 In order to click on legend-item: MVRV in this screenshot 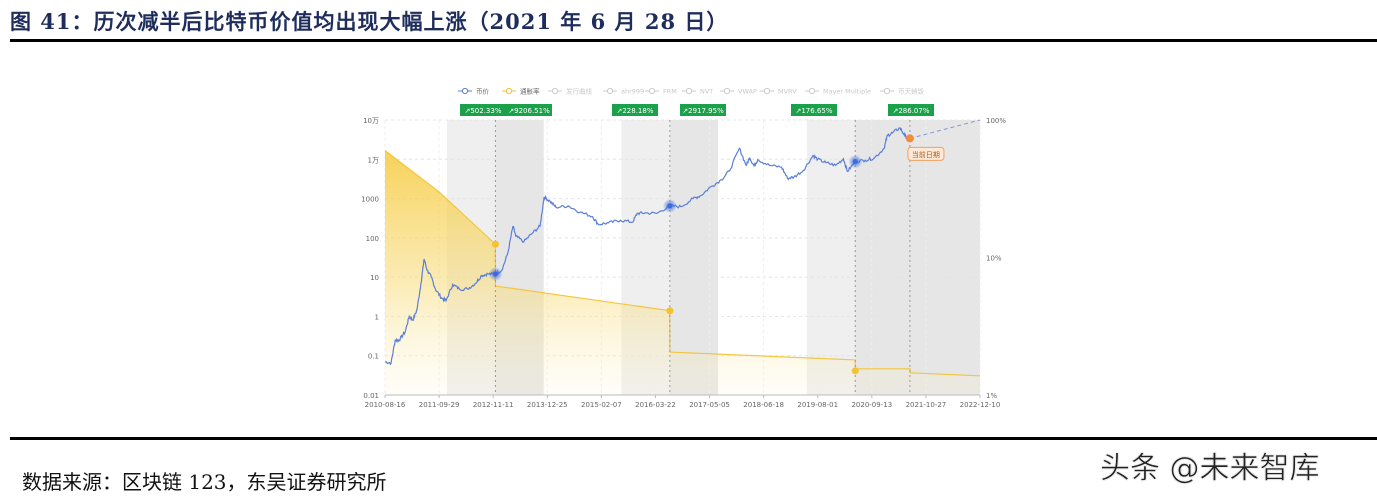, I will do `click(778, 92)`.